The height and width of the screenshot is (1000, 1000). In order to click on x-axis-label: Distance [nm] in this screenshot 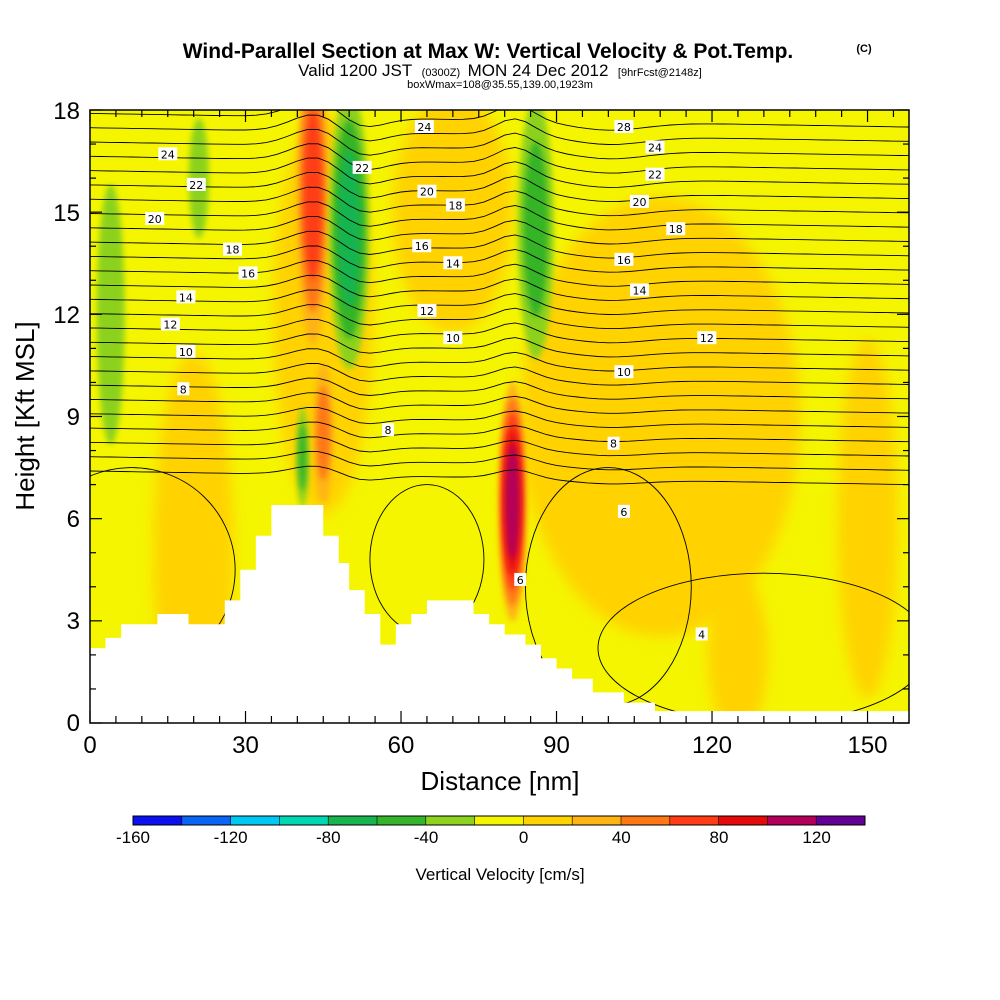, I will do `click(500, 781)`.